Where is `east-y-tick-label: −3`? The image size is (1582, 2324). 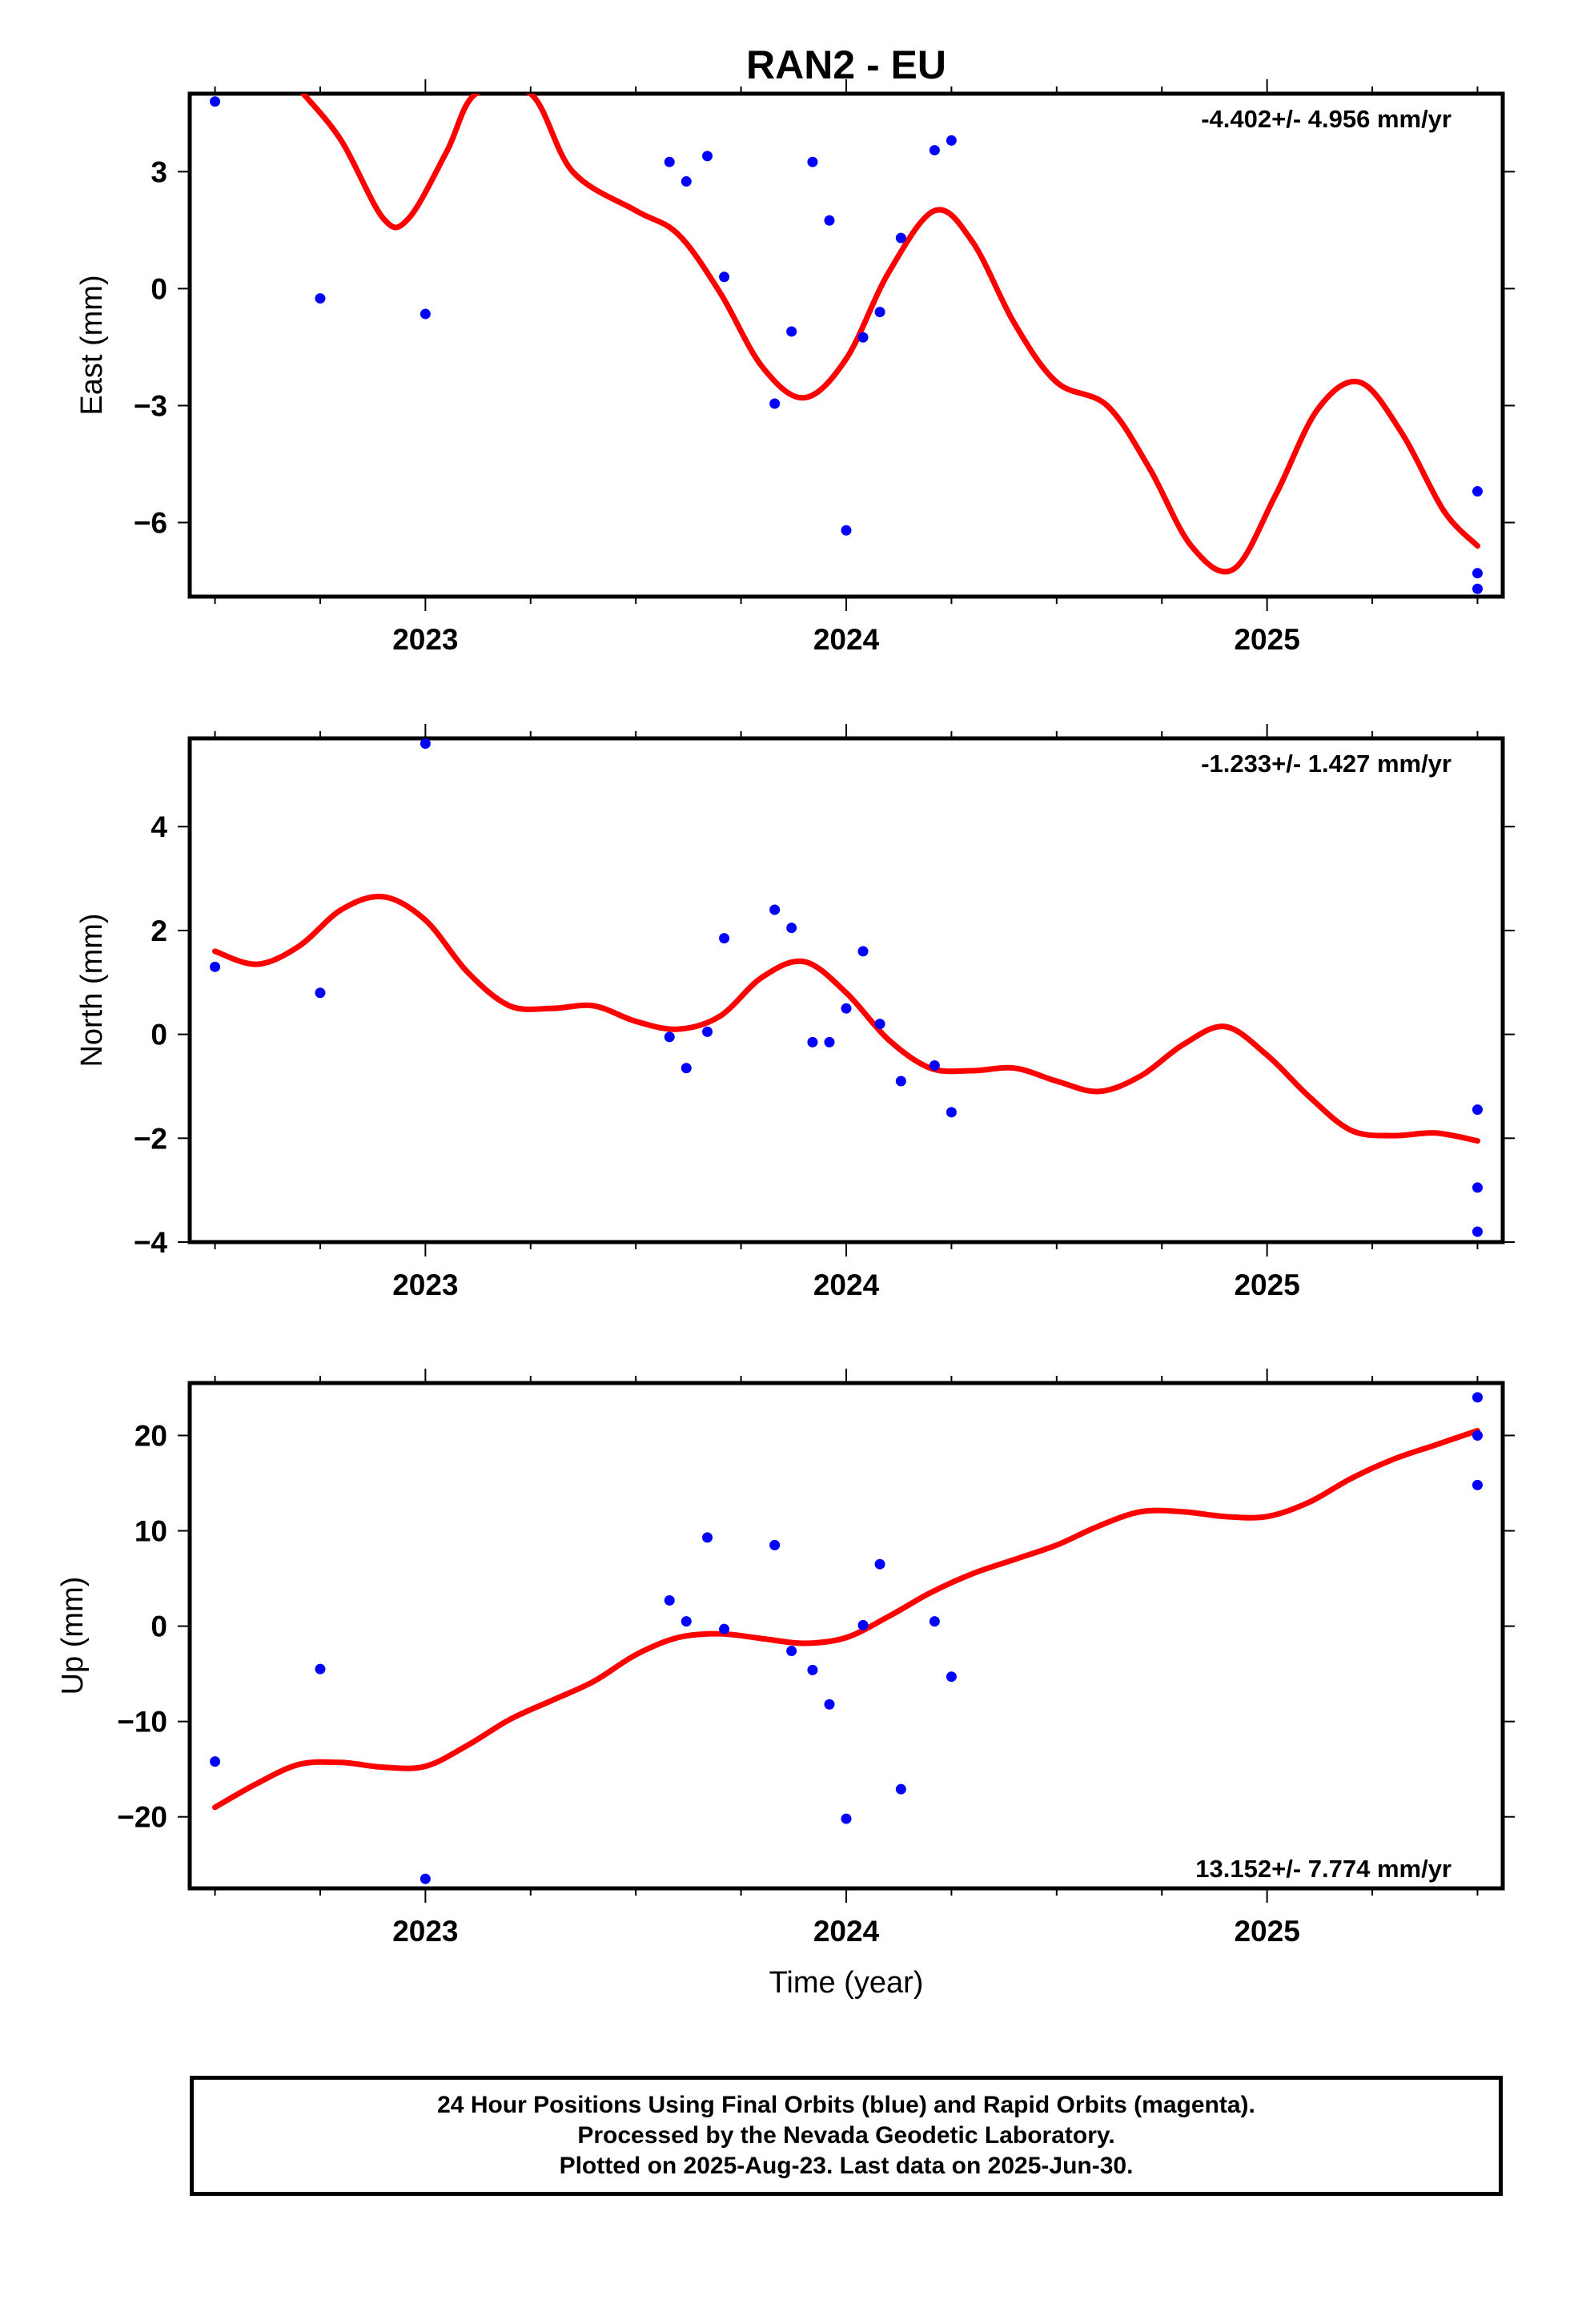
east-y-tick-label: −3 is located at coordinates (151, 405).